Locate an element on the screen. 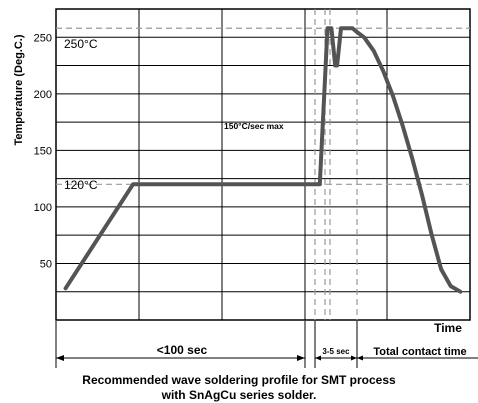 The image size is (478, 403). y-tick-label: 50 is located at coordinates (46, 264).